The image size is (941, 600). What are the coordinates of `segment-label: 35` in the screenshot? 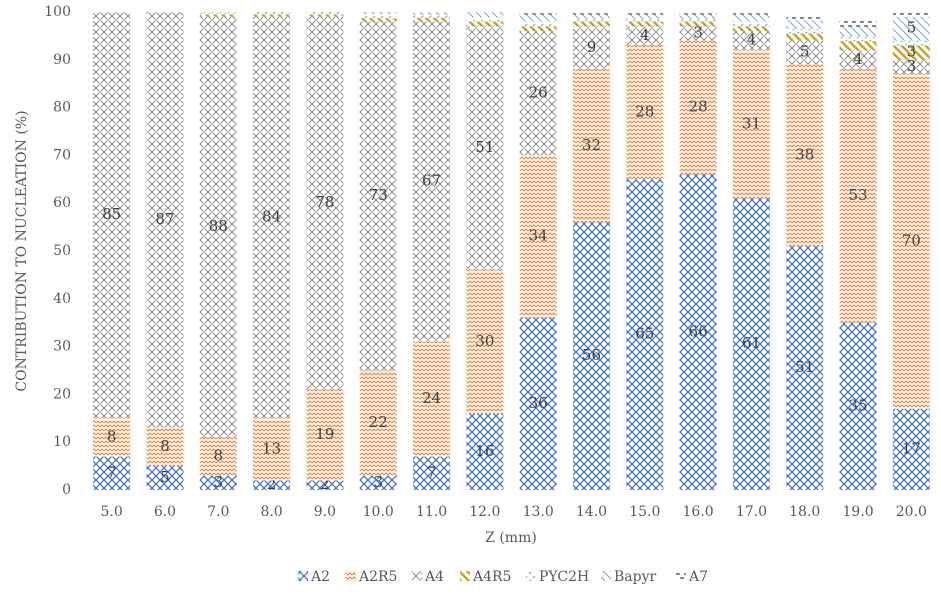 It's located at (857, 405).